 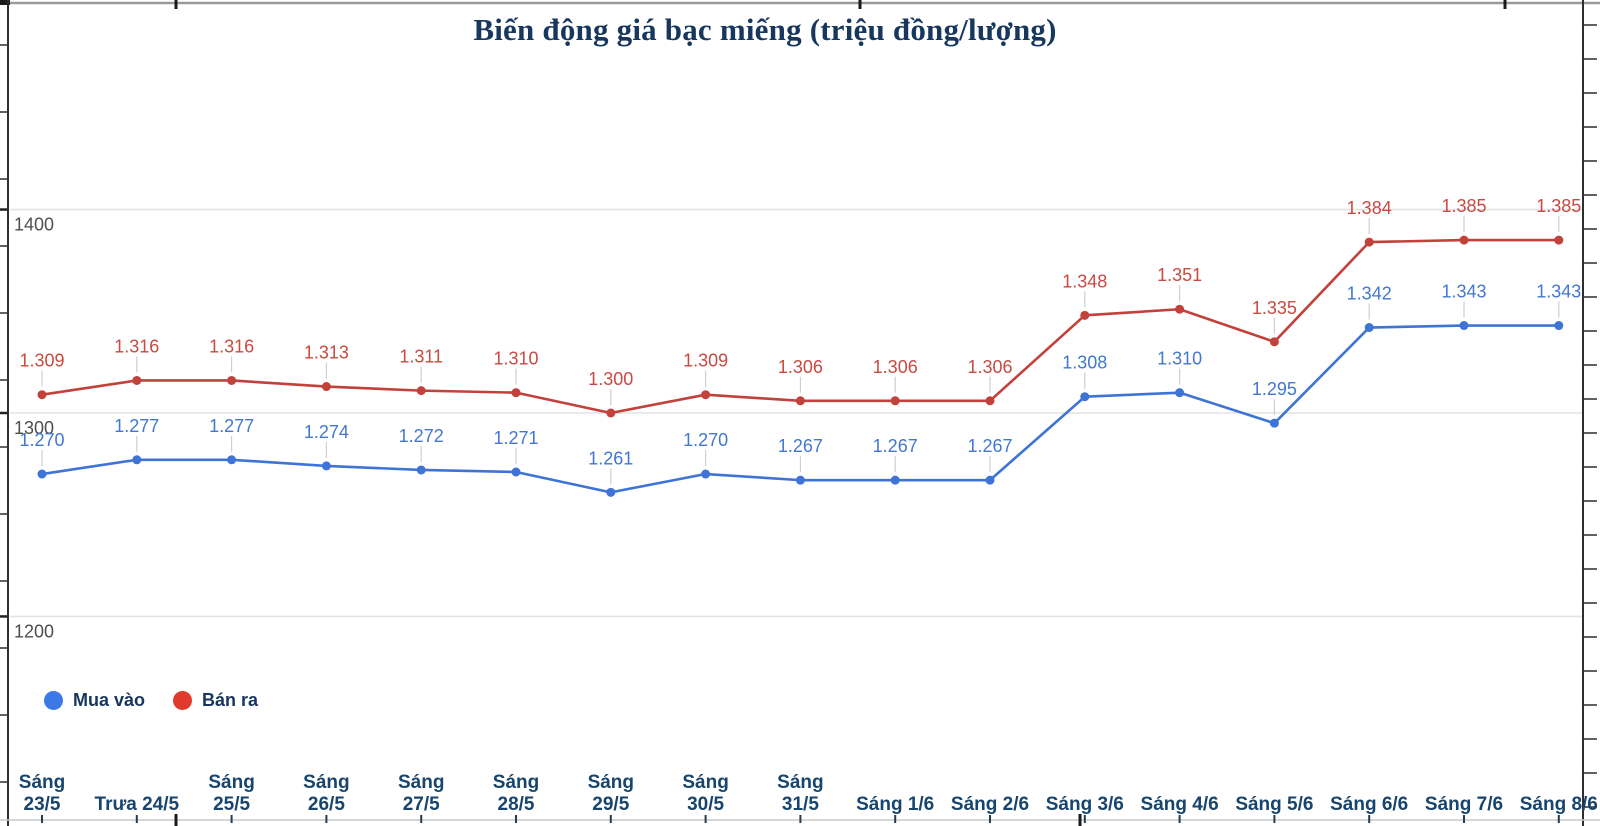 What do you see at coordinates (34, 631) in the screenshot?
I see `y-axis-label: 1200` at bounding box center [34, 631].